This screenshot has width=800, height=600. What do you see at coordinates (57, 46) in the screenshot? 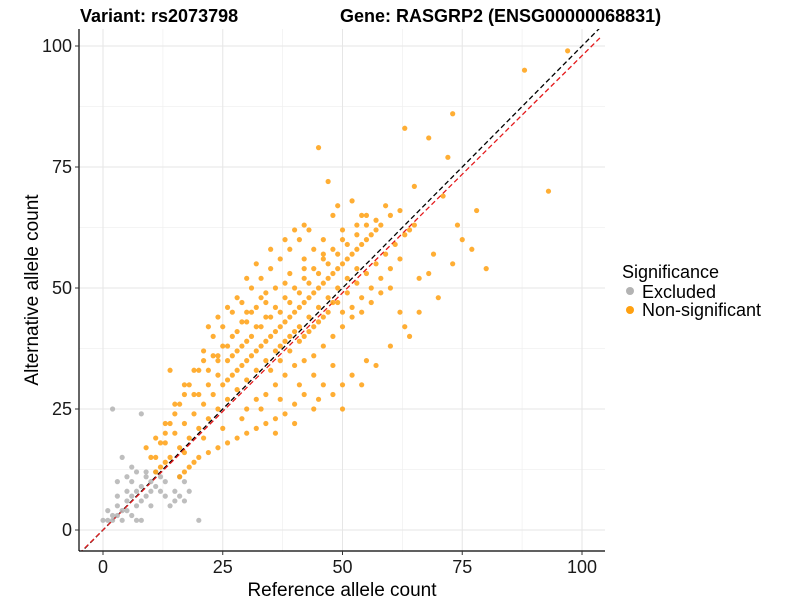
I see `y-tick-label: 100` at bounding box center [57, 46].